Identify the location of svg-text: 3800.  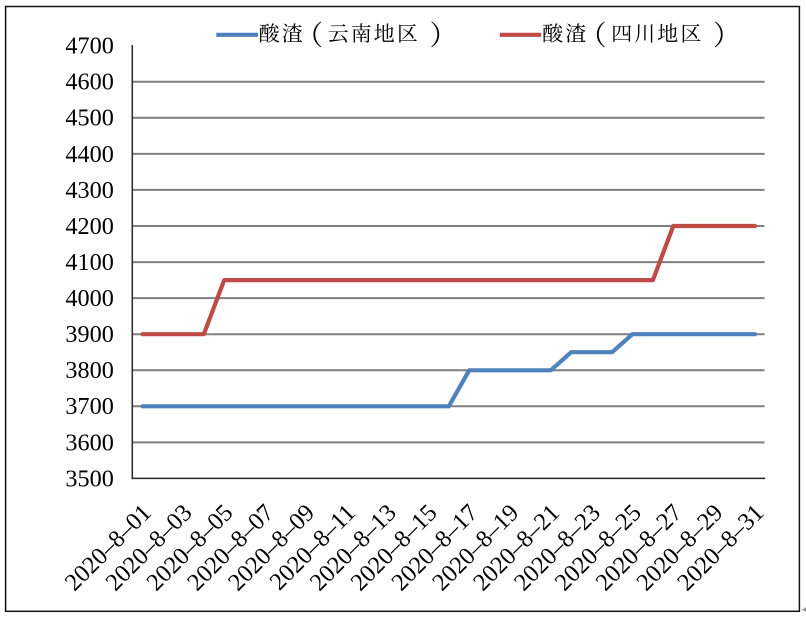
(89, 370).